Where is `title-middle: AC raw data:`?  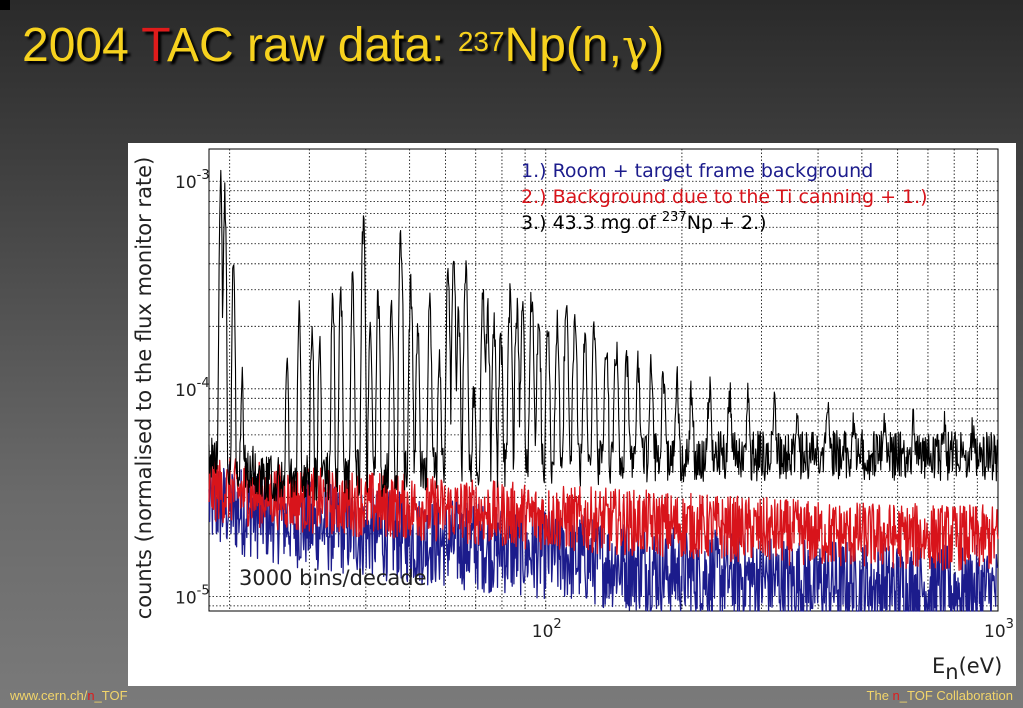 title-middle: AC raw data: is located at coordinates (312, 45).